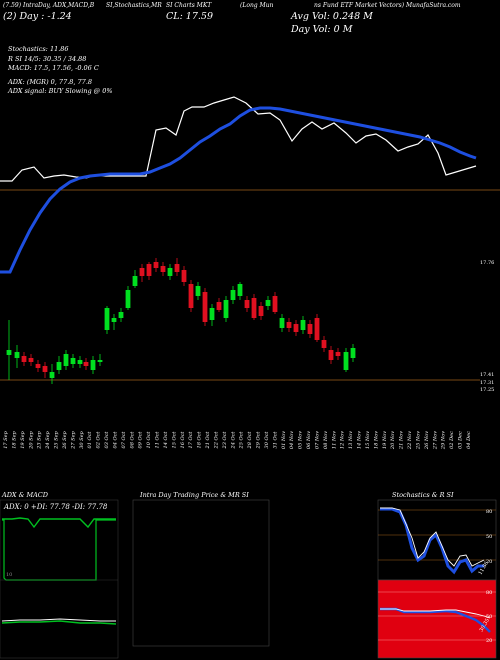 Image resolution: width=500 pixels, height=660 pixels. I want to click on date-label: 21 Nov, so click(402, 440).